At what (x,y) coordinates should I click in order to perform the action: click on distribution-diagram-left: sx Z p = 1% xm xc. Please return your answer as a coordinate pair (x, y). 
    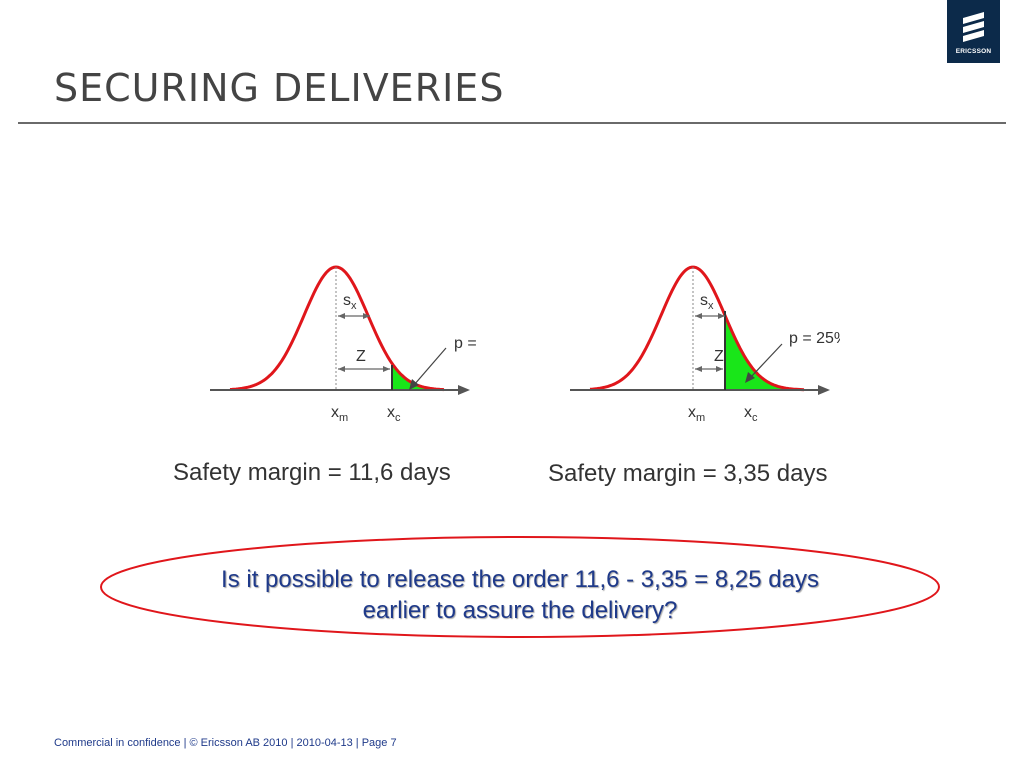
    Looking at the image, I should click on (345, 344).